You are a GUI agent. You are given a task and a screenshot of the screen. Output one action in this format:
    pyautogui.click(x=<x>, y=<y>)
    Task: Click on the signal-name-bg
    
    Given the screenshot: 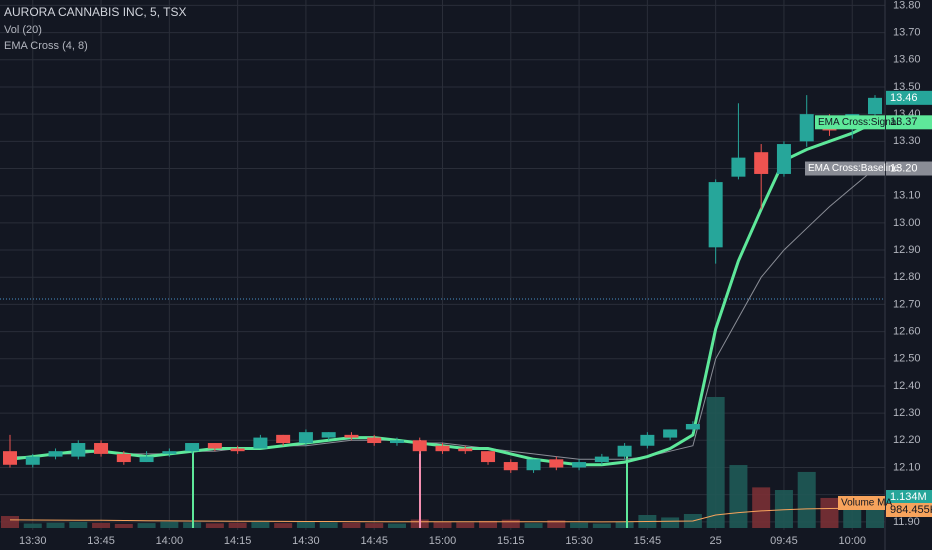 What is the action you would take?
    pyautogui.click(x=850, y=122)
    